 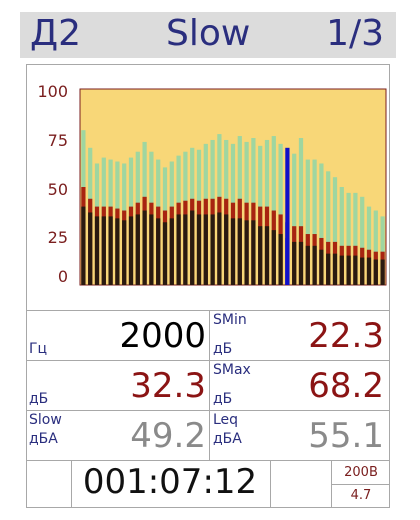 What do you see at coordinates (230, 320) in the screenshot?
I see `smin-label: SMin` at bounding box center [230, 320].